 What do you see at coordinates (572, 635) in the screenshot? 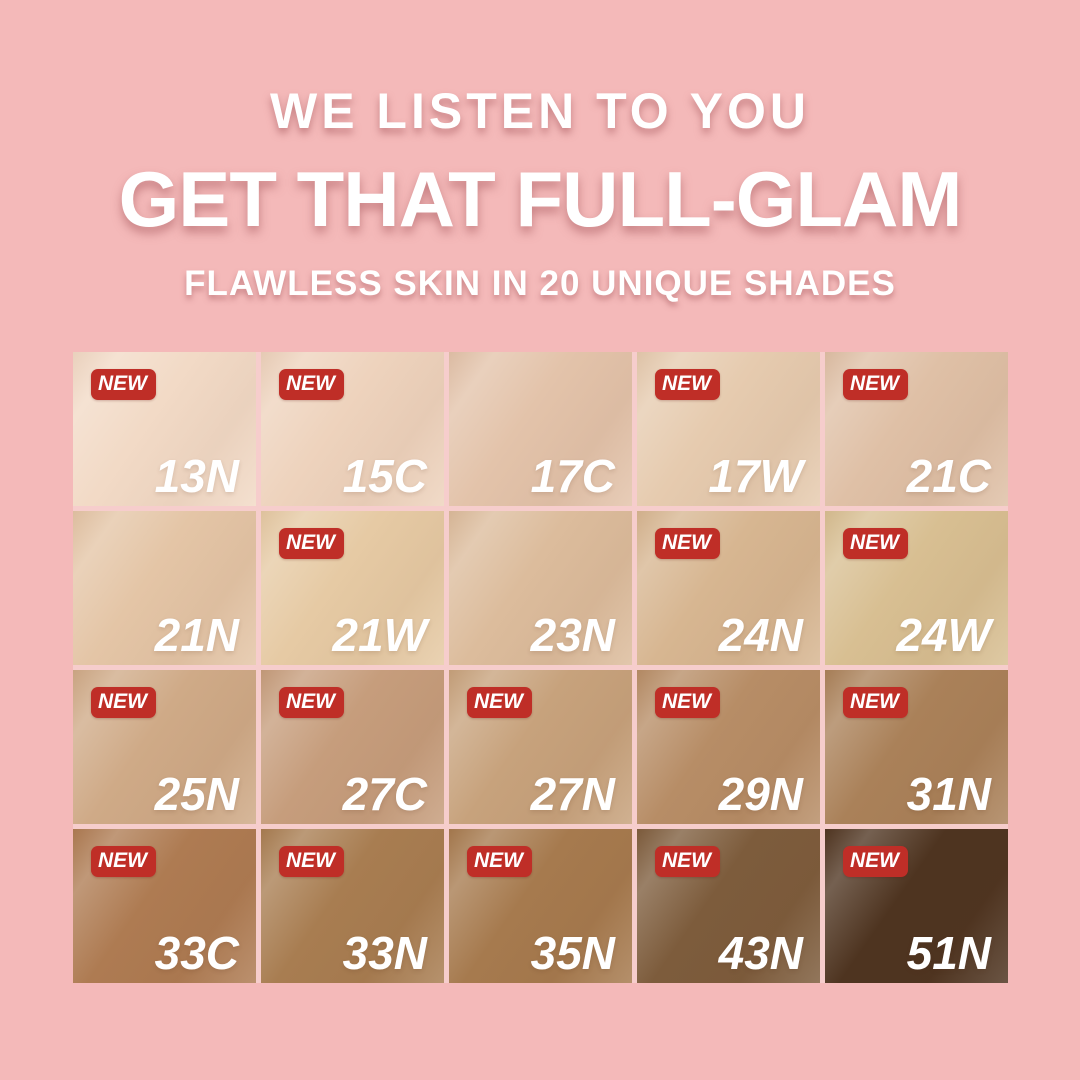
I see `shade-label: 23N` at bounding box center [572, 635].